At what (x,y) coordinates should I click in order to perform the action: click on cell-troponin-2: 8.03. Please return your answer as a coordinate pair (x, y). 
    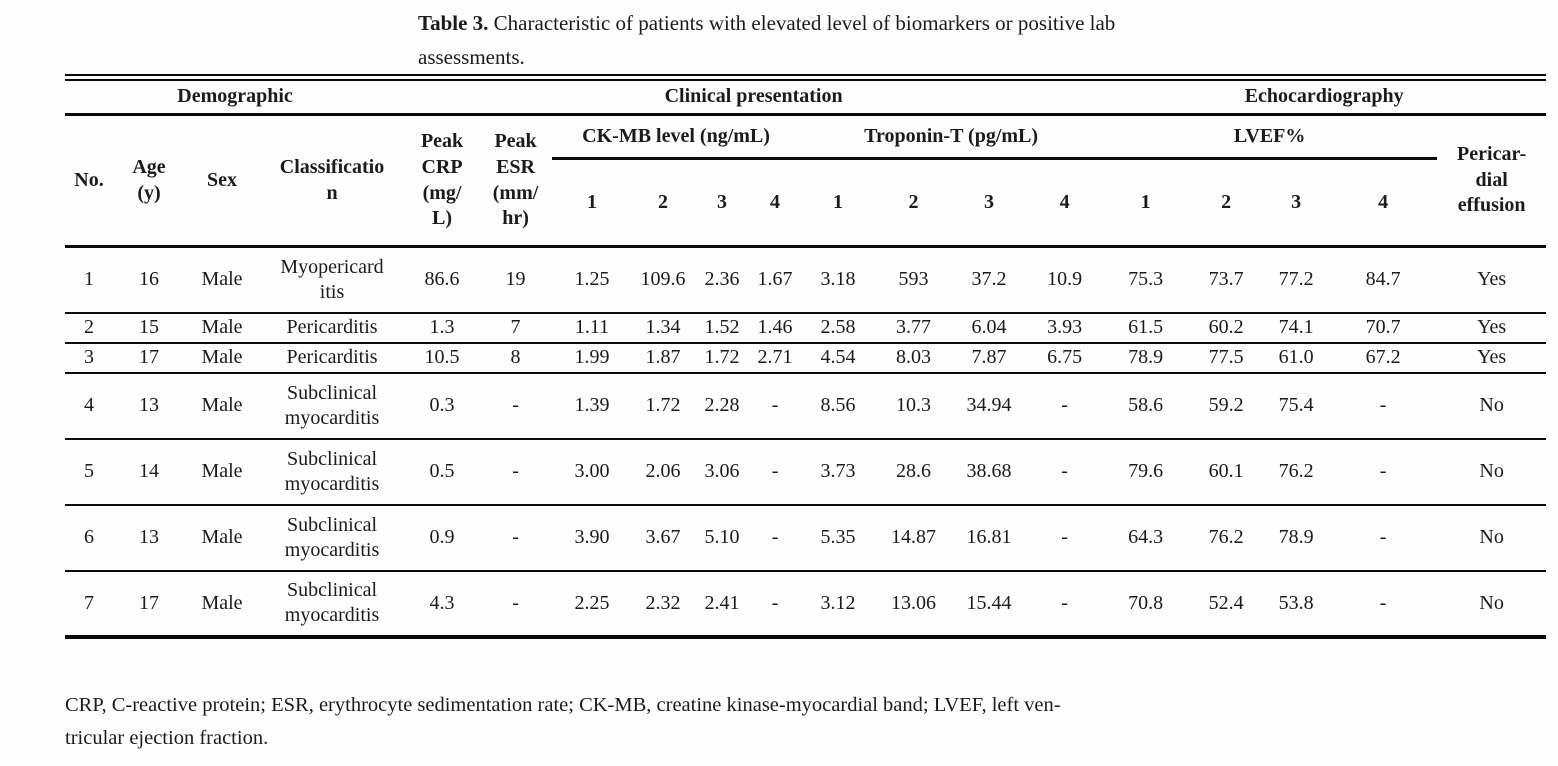
    Looking at the image, I should click on (914, 358).